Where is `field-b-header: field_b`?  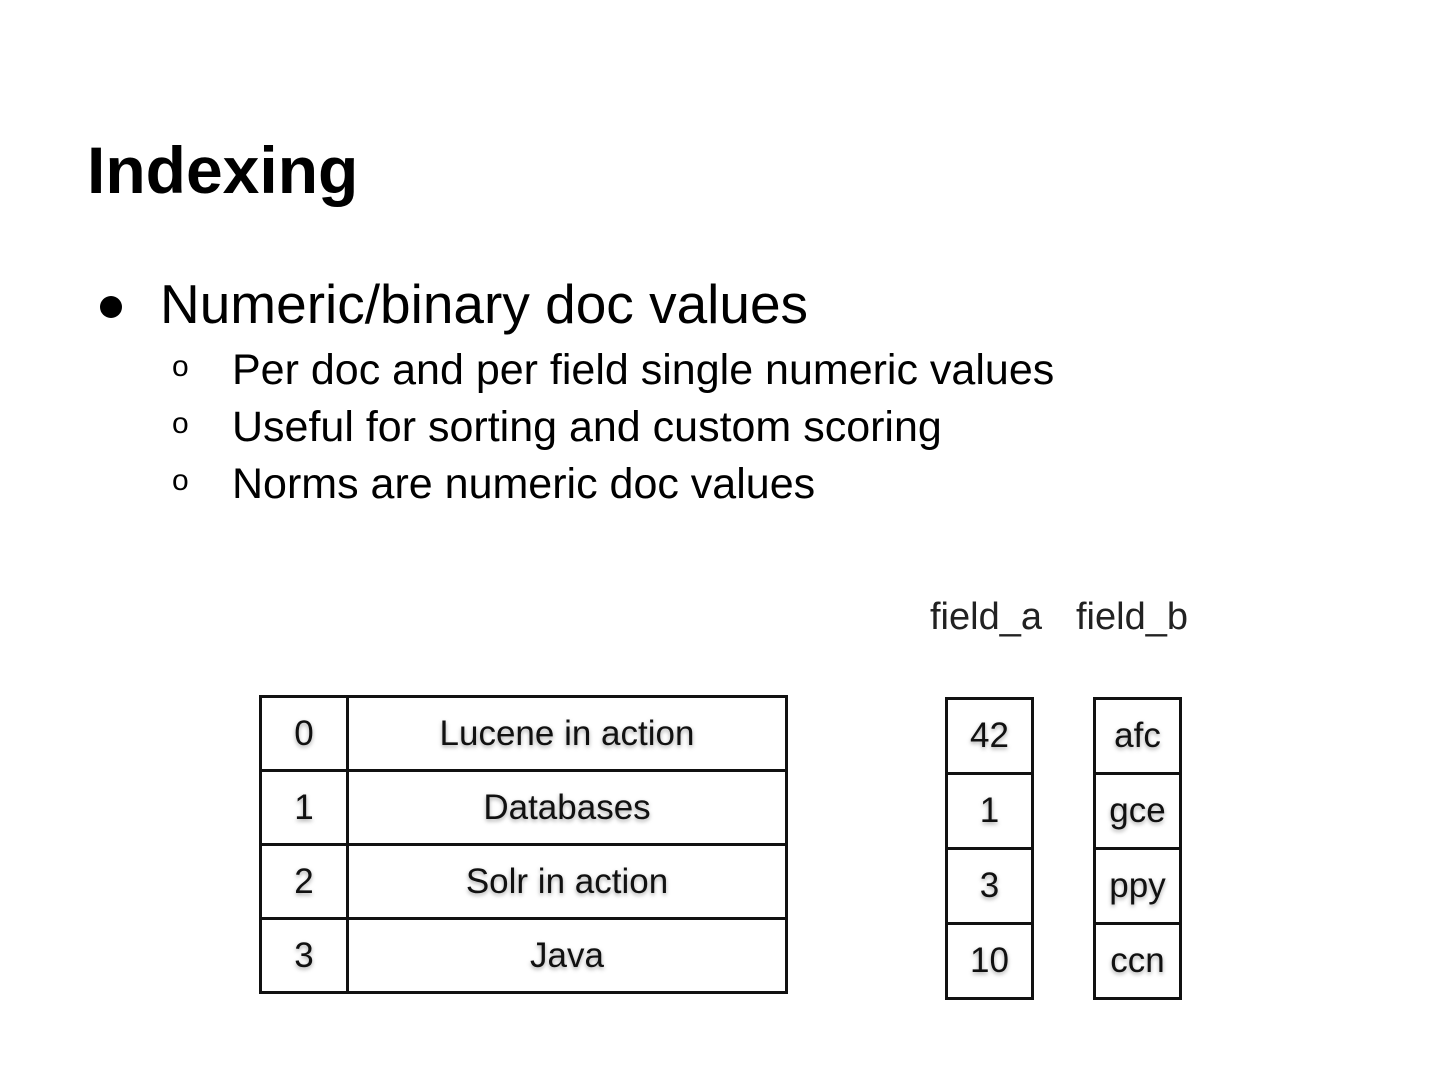 field-b-header: field_b is located at coordinates (1132, 617).